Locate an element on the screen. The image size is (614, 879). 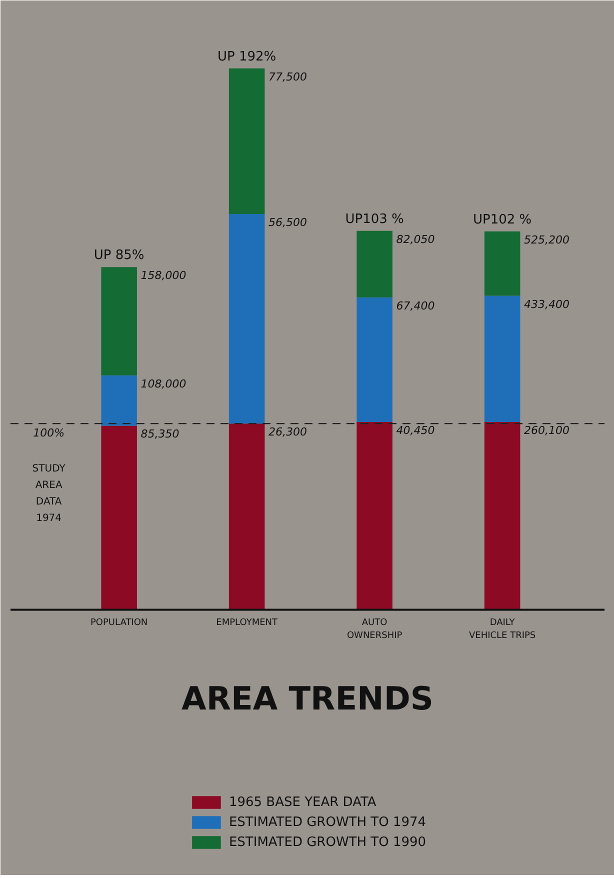
x-tick-label: DAILY VEHICLE TRIPS is located at coordinates (502, 629).